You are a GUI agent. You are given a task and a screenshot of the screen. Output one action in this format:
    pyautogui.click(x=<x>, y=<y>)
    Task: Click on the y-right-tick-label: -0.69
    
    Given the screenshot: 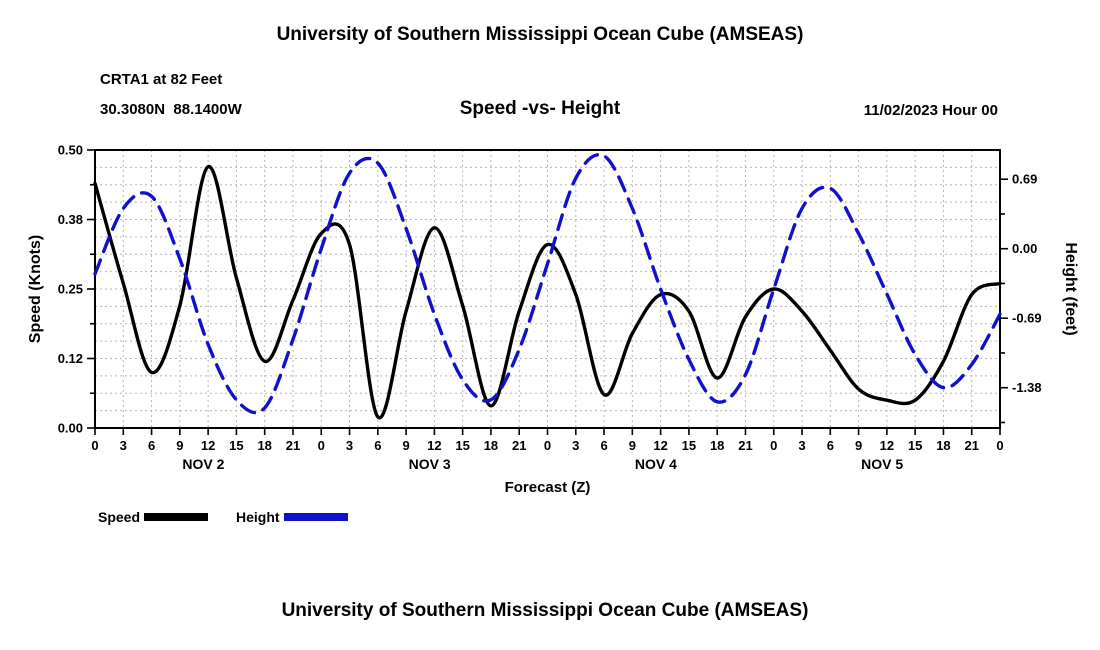 What is the action you would take?
    pyautogui.click(x=1027, y=318)
    